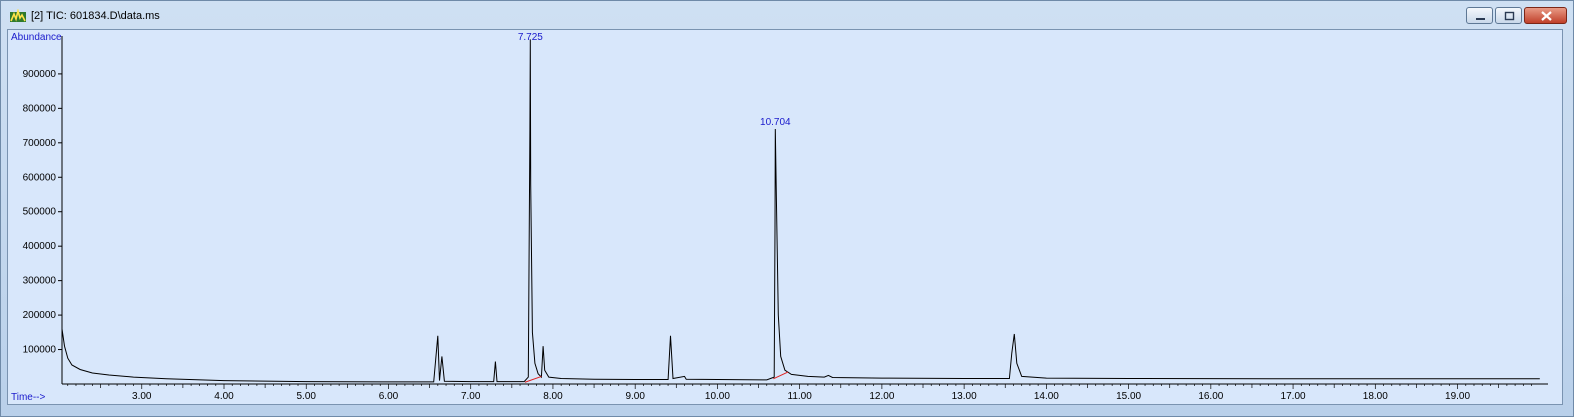  What do you see at coordinates (1128, 396) in the screenshot?
I see `x-tick-label: 15.00` at bounding box center [1128, 396].